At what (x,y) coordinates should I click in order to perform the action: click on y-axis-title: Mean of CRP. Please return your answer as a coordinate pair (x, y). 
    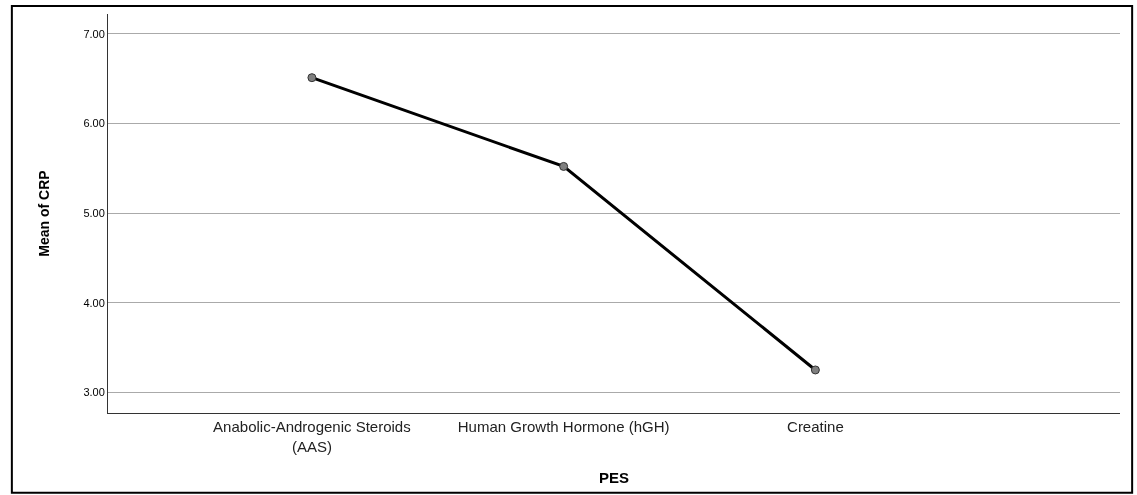
    Looking at the image, I should click on (43, 213).